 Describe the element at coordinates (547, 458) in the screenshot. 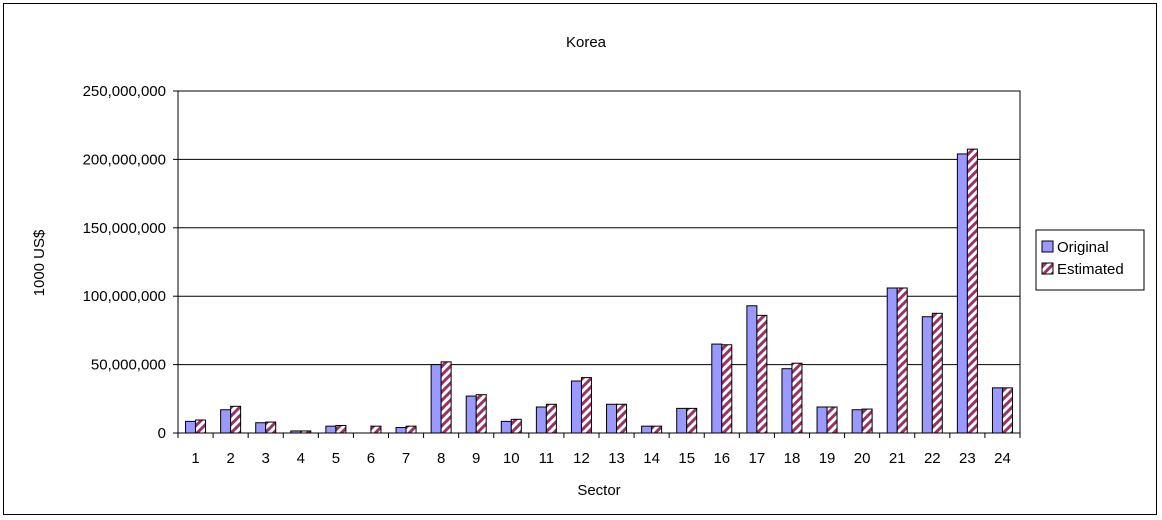

I see `x-tick-label: 11` at that location.